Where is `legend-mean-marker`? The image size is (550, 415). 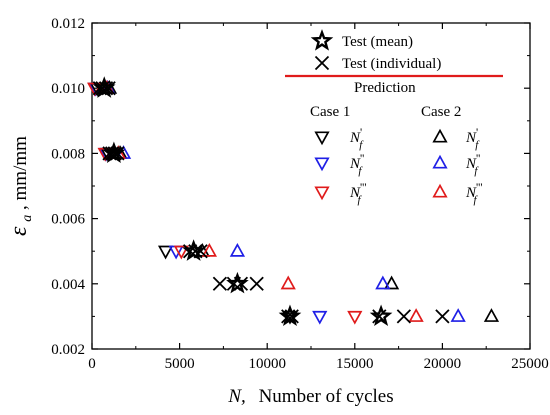
legend-mean-marker is located at coordinates (322, 40).